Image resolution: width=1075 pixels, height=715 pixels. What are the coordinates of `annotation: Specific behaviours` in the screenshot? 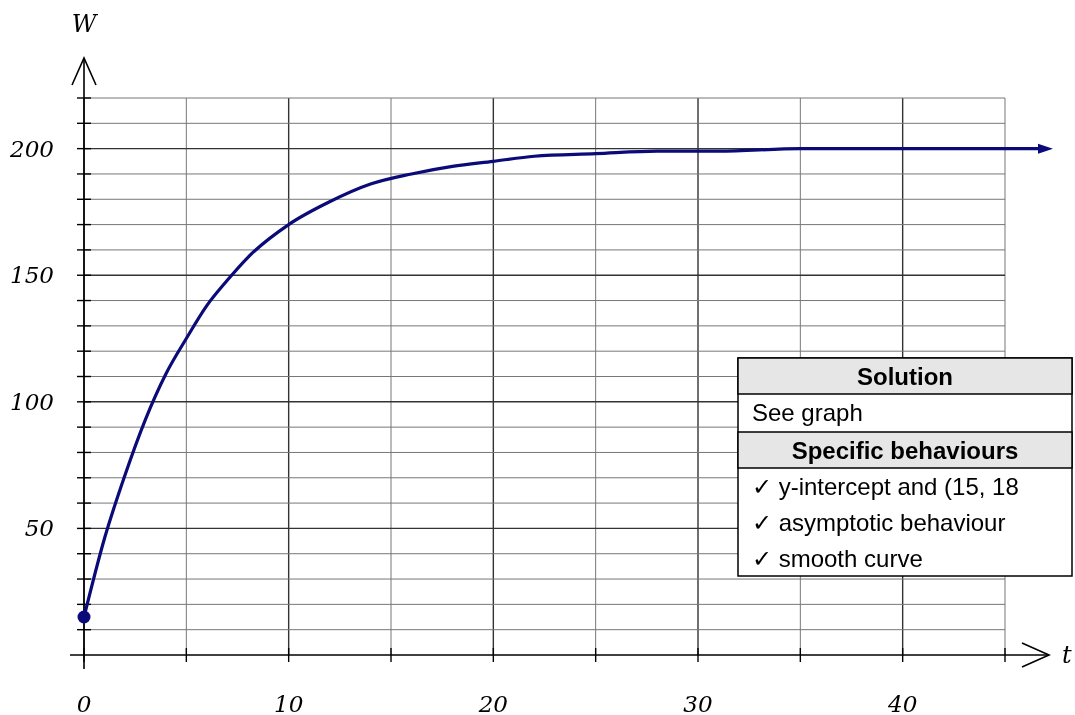 It's located at (905, 450).